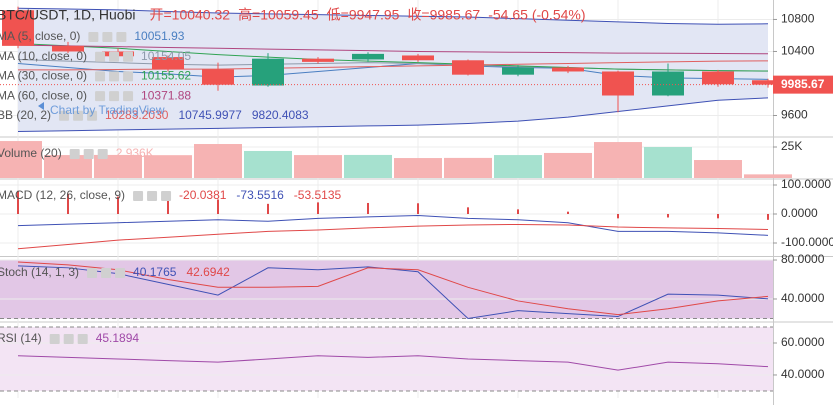 Image resolution: width=833 pixels, height=410 pixels. I want to click on indicator-value: 45.1894, so click(118, 338).